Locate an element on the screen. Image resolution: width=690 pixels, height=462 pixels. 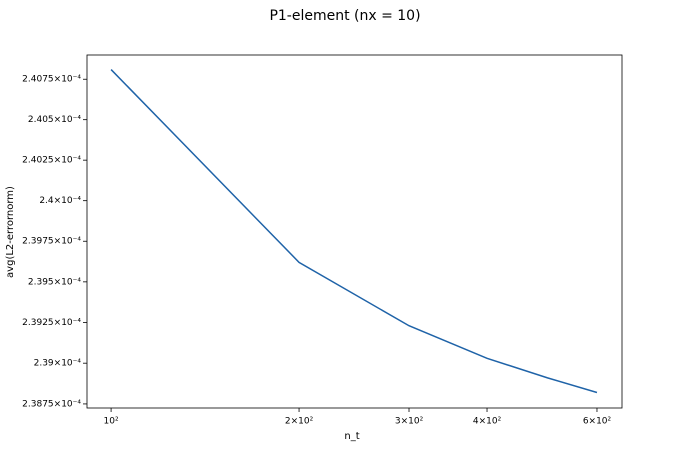
chart-title: P1-element (nx = 10) is located at coordinates (344, 16).